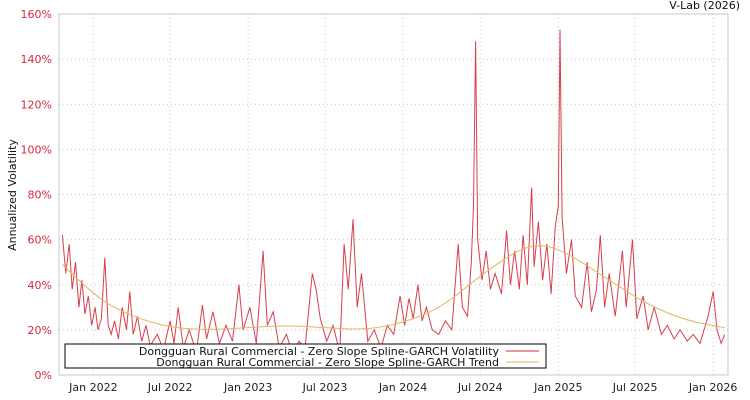 Image resolution: width=750 pixels, height=400 pixels. I want to click on x-tick-label: Jan 2025, so click(557, 387).